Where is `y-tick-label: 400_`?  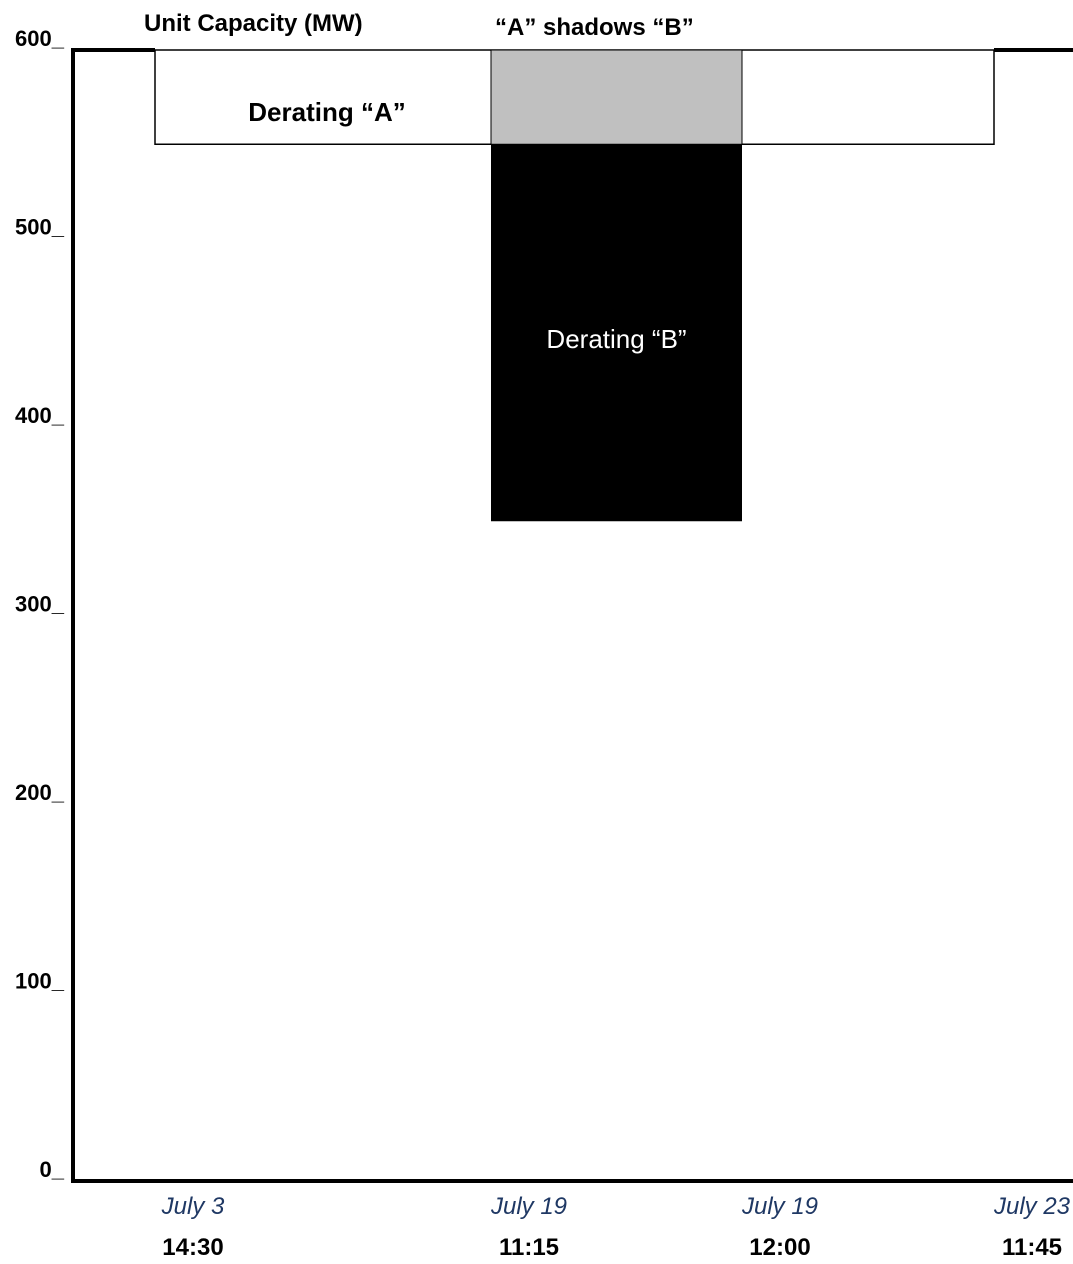
y-tick-label: 400_ is located at coordinates (40, 415).